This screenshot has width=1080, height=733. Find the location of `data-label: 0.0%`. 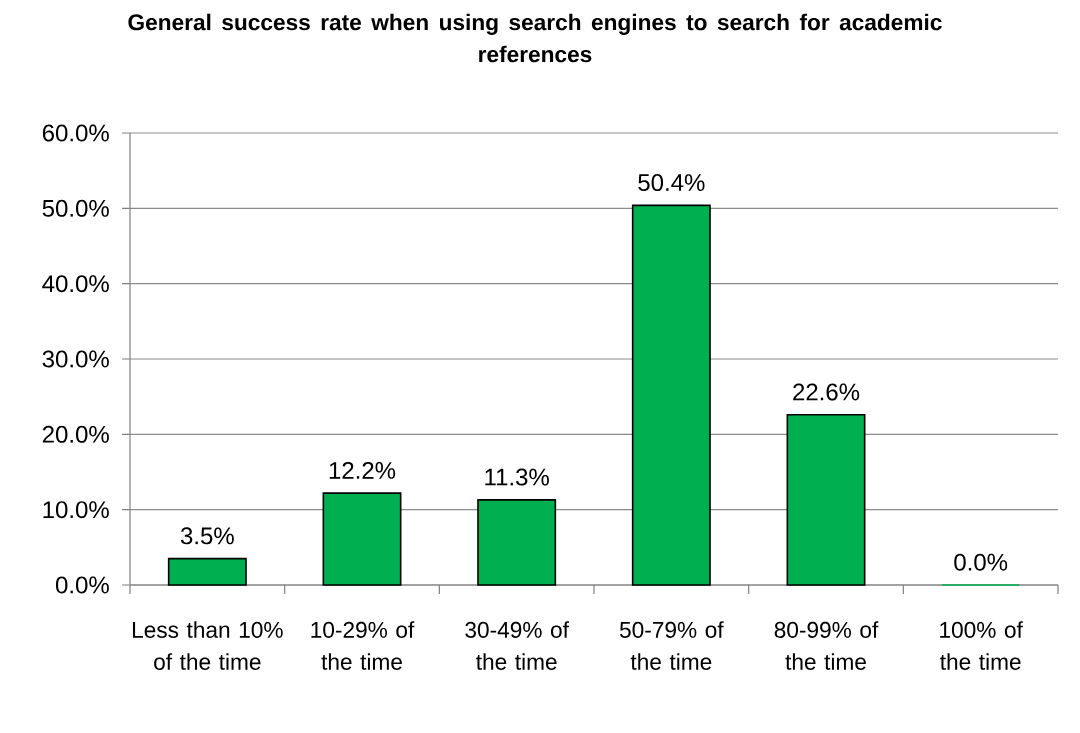

data-label: 0.0% is located at coordinates (981, 562).